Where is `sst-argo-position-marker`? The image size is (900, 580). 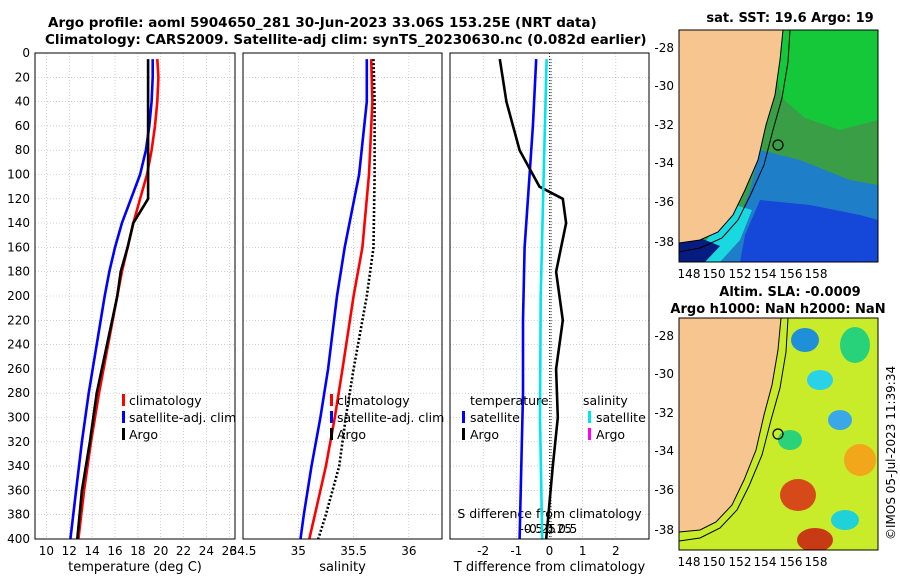
sst-argo-position-marker is located at coordinates (778, 145).